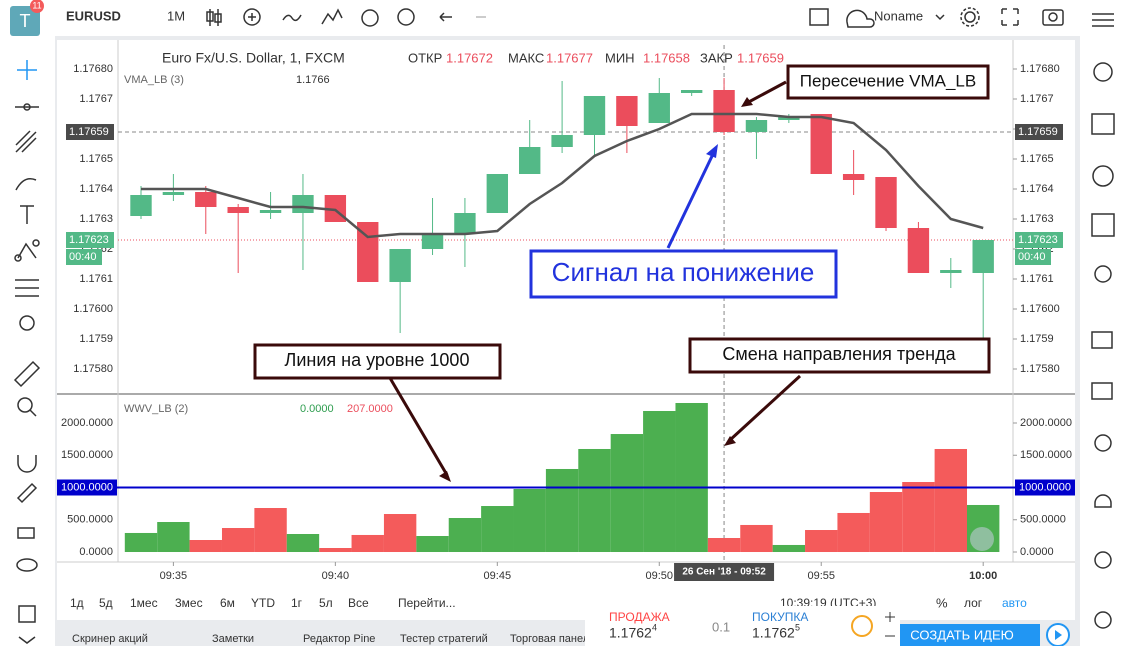 The width and height of the screenshot is (1124, 651). What do you see at coordinates (189, 603) in the screenshot?
I see `range-button: 3мес` at bounding box center [189, 603].